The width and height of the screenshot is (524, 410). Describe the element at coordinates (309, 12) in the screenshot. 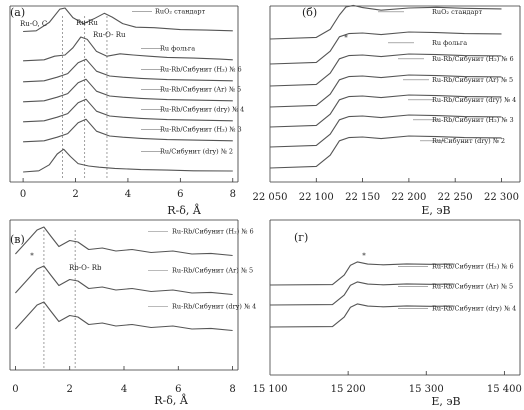

I see `panel-label: (б)` at that location.